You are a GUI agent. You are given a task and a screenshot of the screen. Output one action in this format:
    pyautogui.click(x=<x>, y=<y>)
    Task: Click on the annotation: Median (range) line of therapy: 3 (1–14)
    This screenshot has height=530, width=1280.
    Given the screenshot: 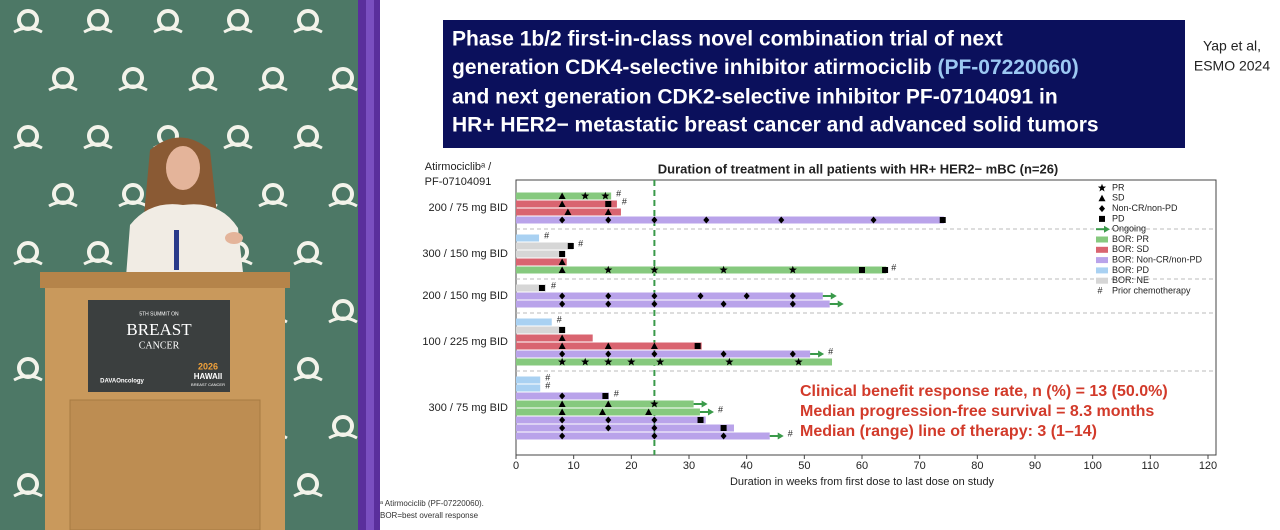 What is the action you would take?
    pyautogui.click(x=948, y=431)
    